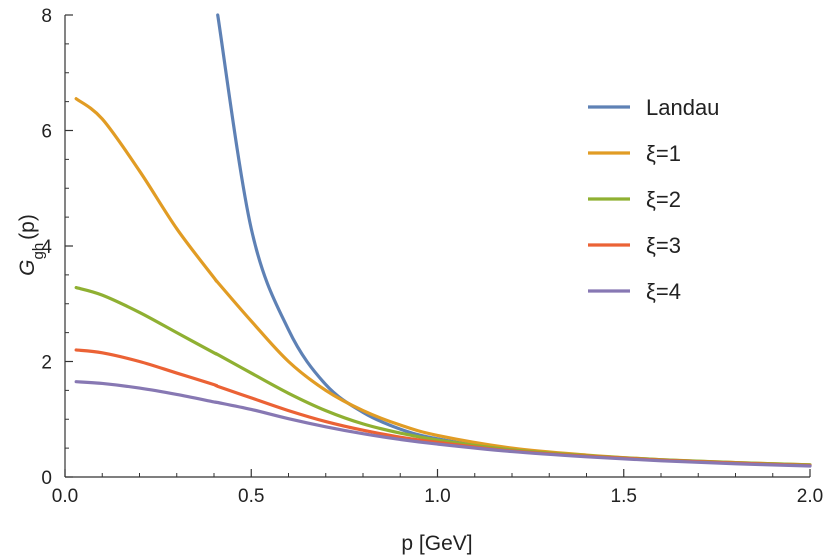  Describe the element at coordinates (46, 247) in the screenshot. I see `y-tick-label: 4` at that location.